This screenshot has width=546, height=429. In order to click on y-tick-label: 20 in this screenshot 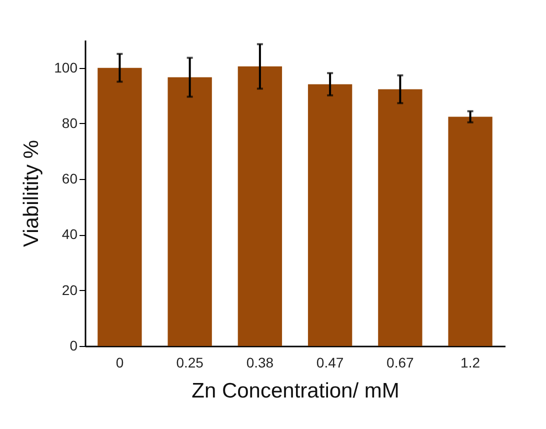, I will do `click(70, 290)`.